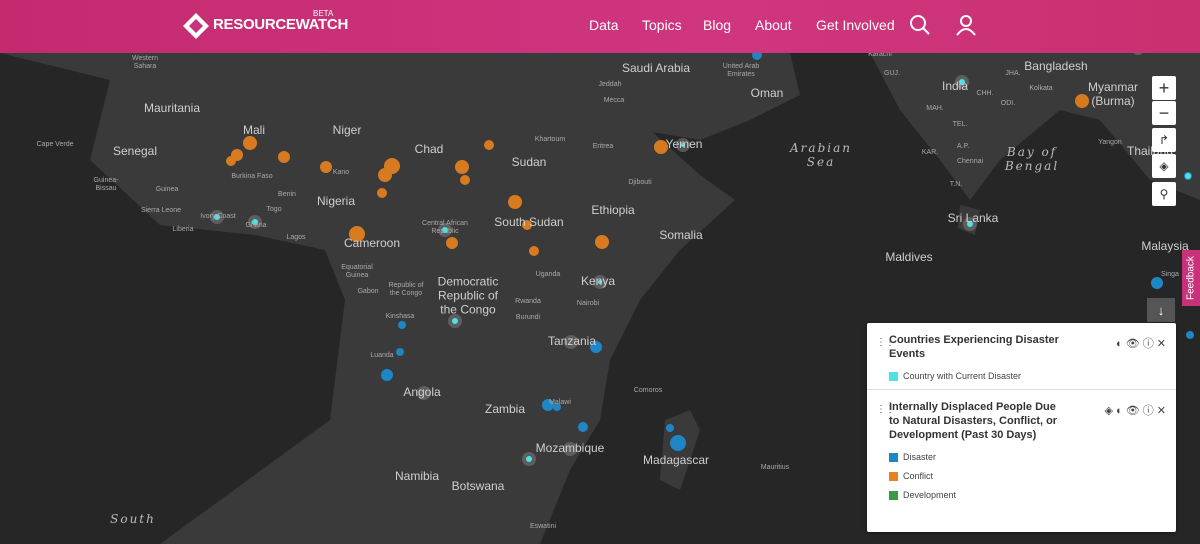 This screenshot has height=544, width=1200. What do you see at coordinates (676, 460) in the screenshot?
I see `map-label: Madagascar` at bounding box center [676, 460].